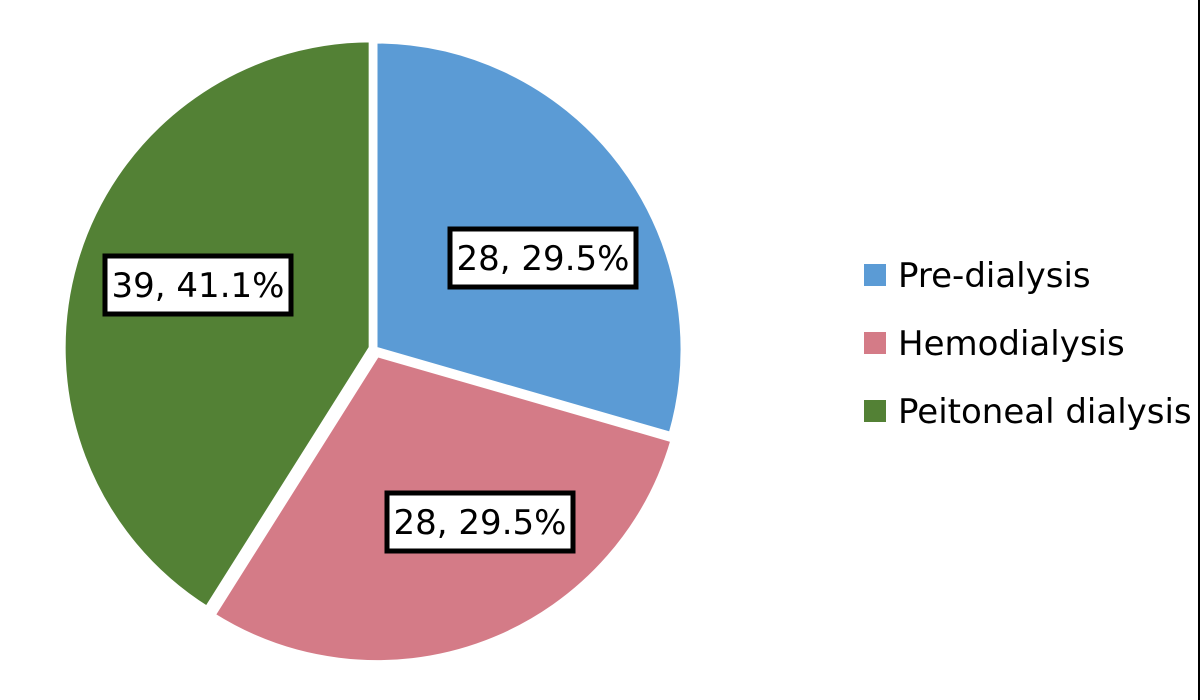 The width and height of the screenshot is (1200, 700). Describe the element at coordinates (875, 411) in the screenshot. I see `legend-swatch-peitoneal-dialysis` at that location.